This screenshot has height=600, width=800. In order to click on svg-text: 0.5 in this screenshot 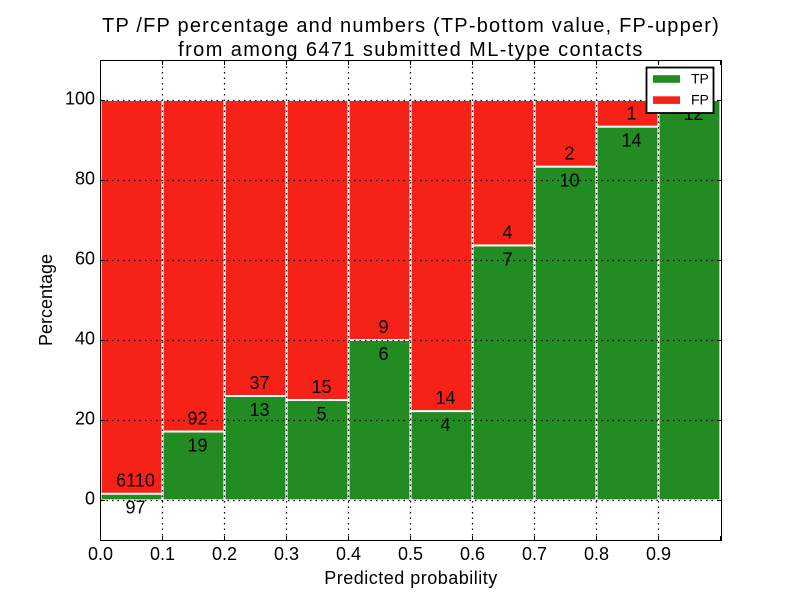, I will do `click(410, 554)`.